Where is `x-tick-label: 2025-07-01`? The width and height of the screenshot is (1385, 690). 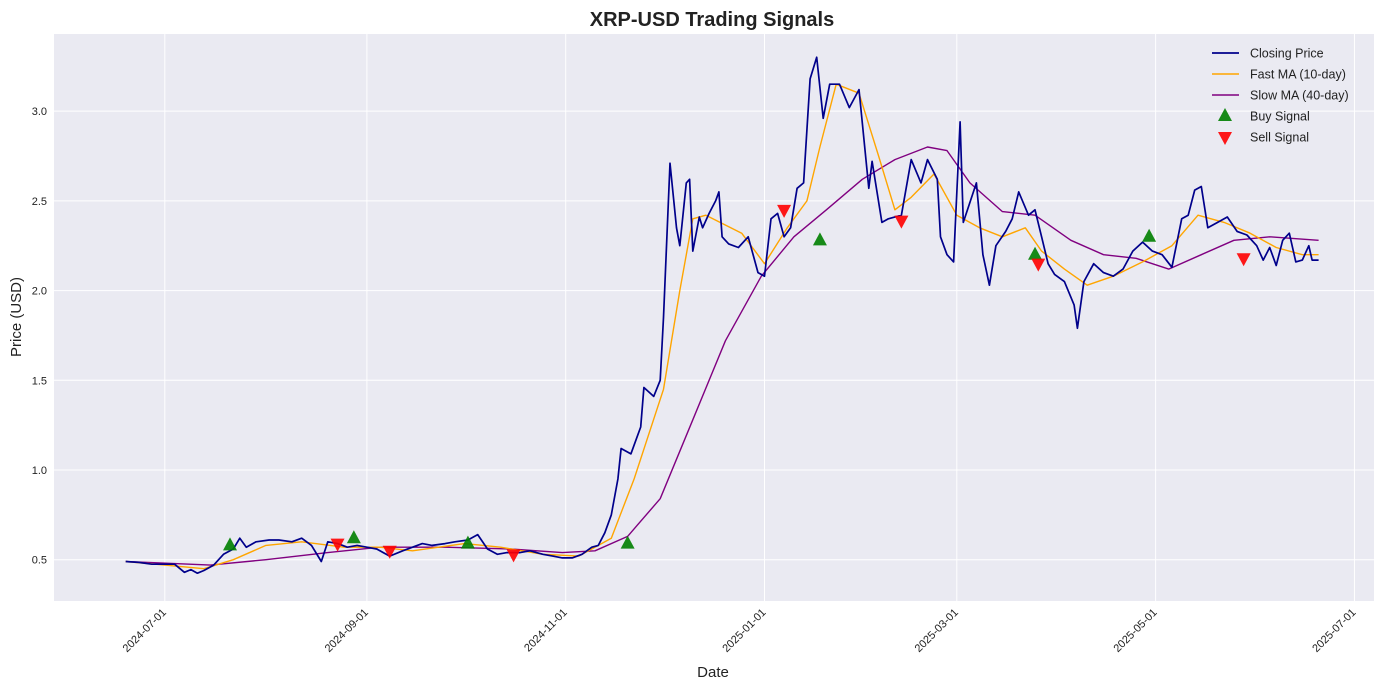 x-tick-label: 2025-07-01 is located at coordinates (1334, 631).